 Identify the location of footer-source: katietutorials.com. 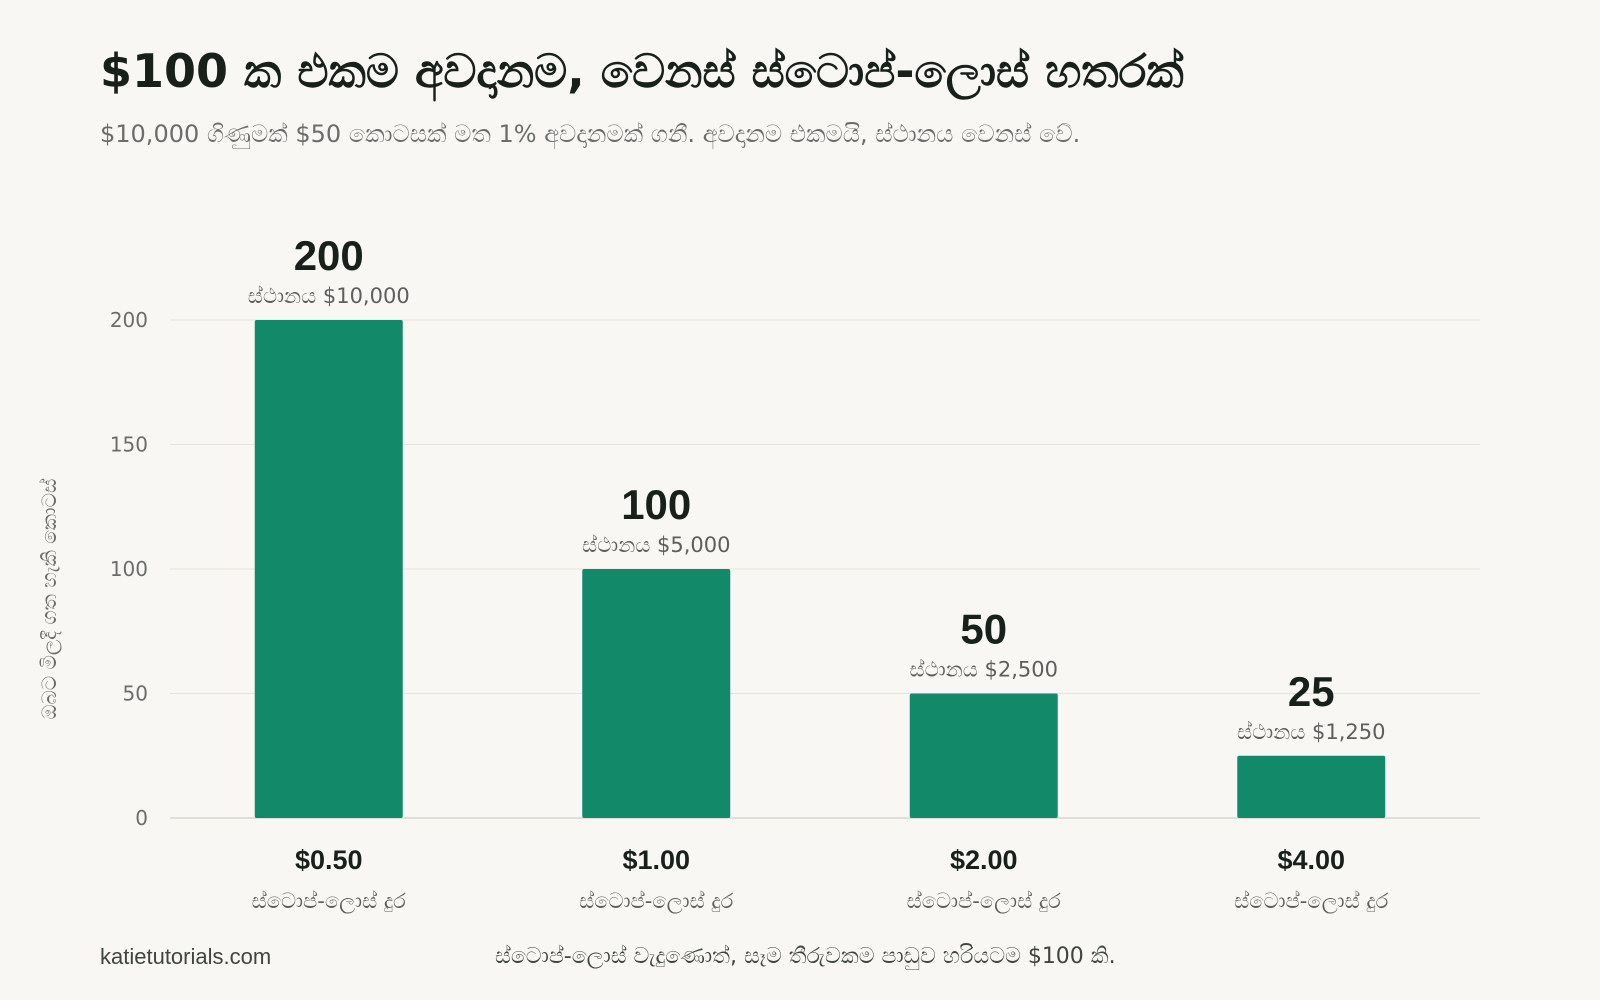
(186, 956).